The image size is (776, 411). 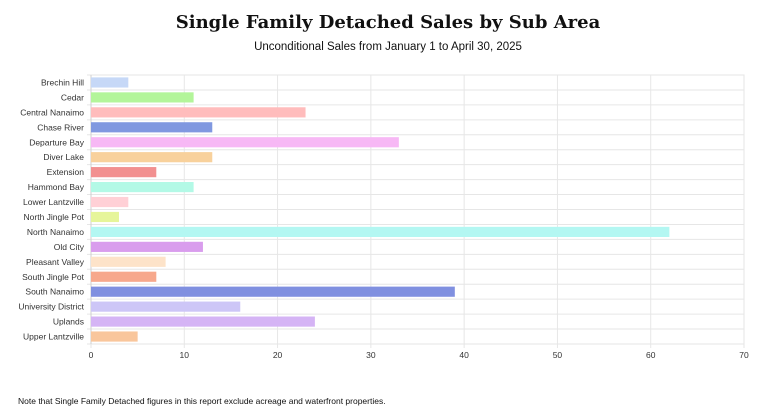 What do you see at coordinates (54, 217) in the screenshot?
I see `category-label: North Jingle Pot` at bounding box center [54, 217].